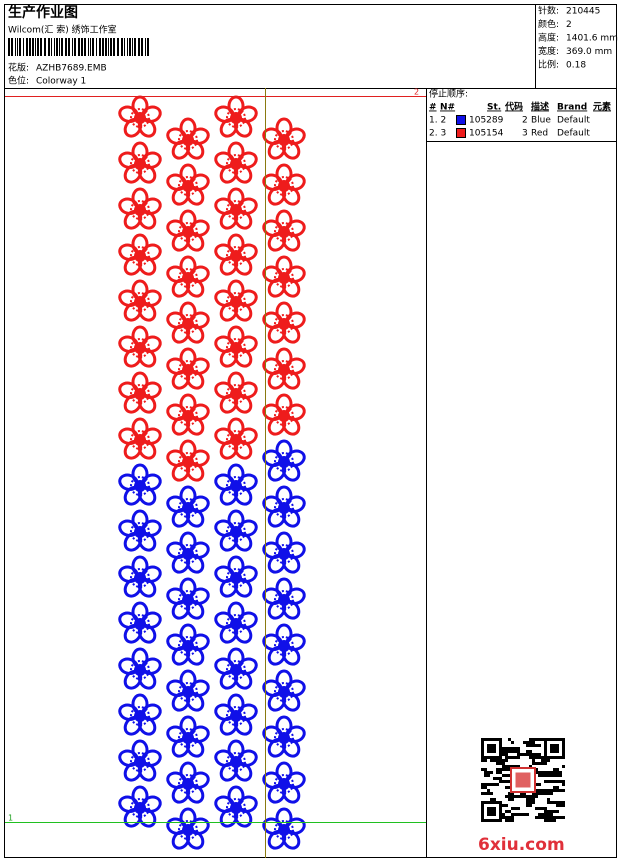 Image resolution: width=620 pixels, height=860 pixels. I want to click on swatch, so click(461, 120).